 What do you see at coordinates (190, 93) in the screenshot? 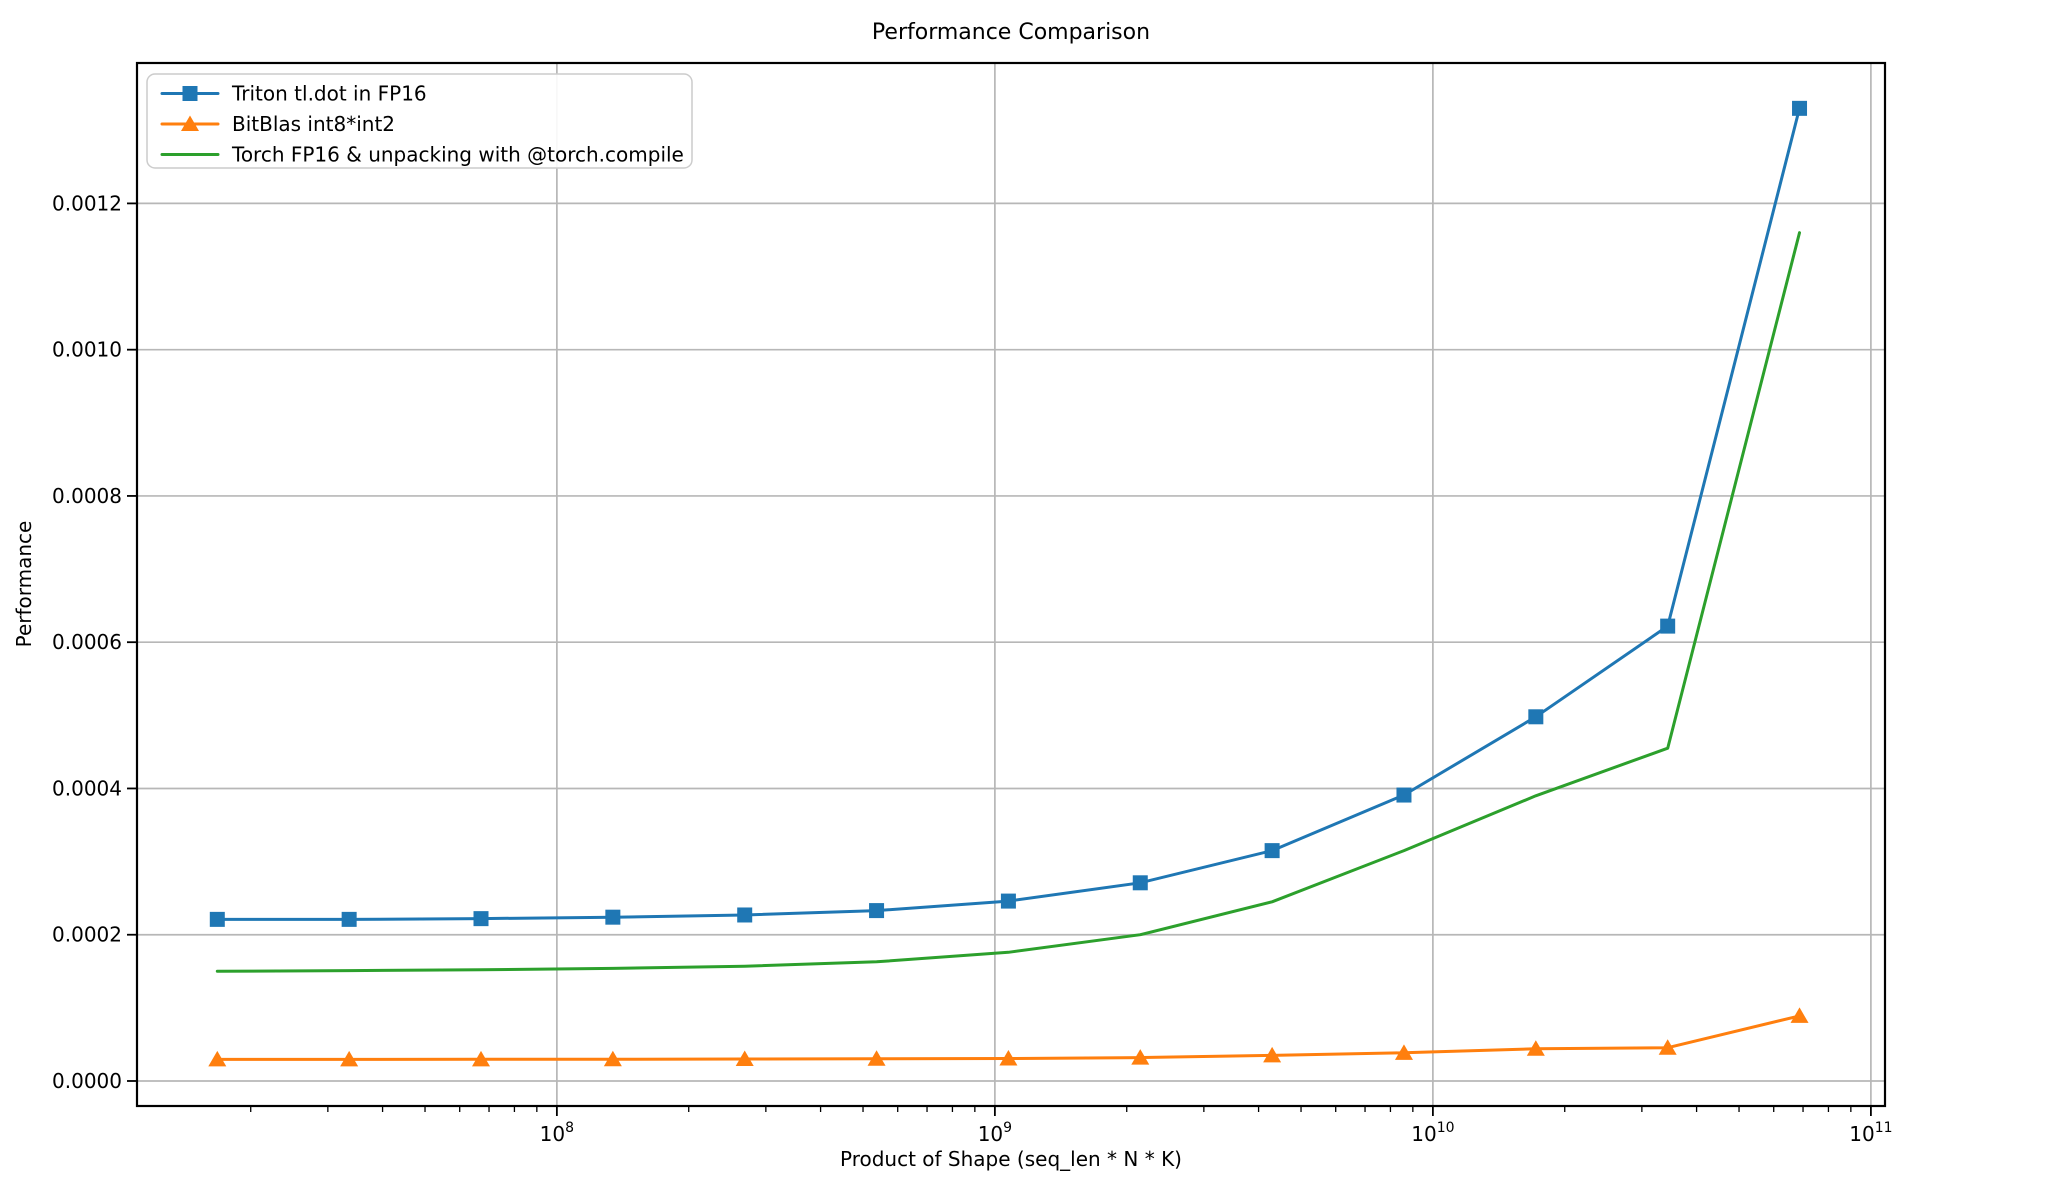
I see `legend-marker-square` at bounding box center [190, 93].